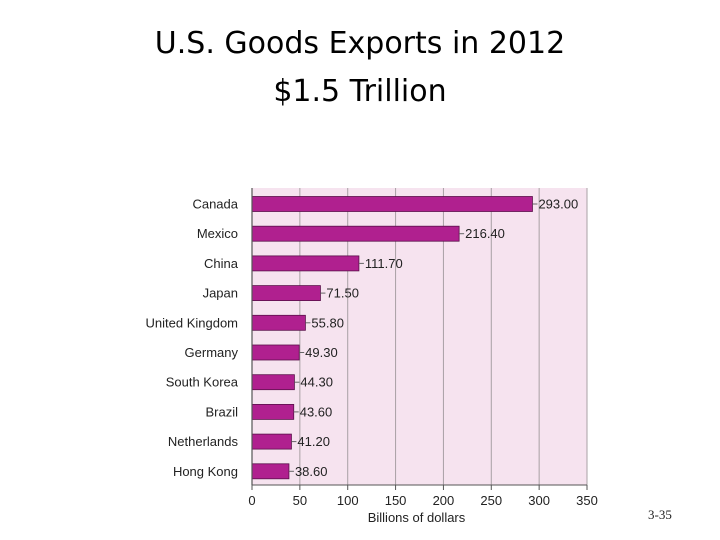 This screenshot has width=720, height=540. What do you see at coordinates (273, 411) in the screenshot?
I see `bar-brazil` at bounding box center [273, 411].